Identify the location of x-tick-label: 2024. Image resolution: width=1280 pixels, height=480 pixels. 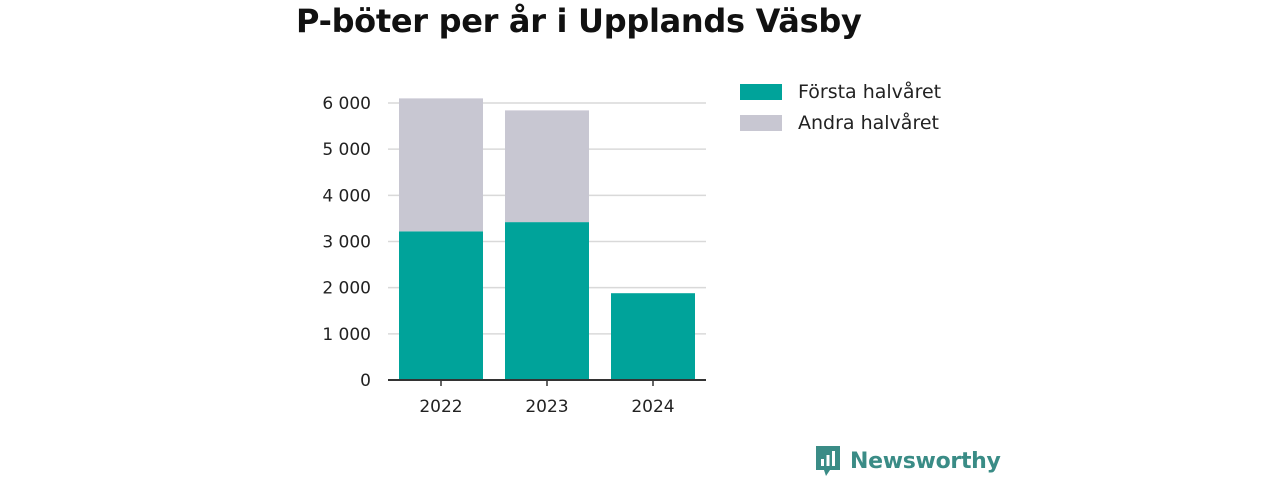
(652, 407).